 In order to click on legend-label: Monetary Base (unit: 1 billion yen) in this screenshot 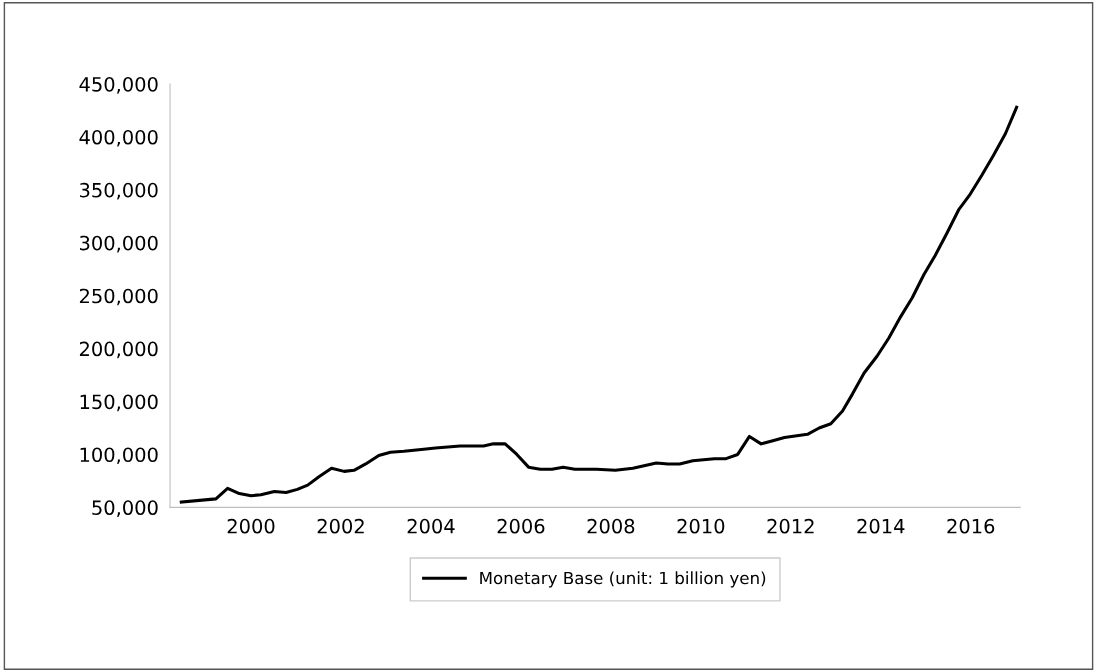, I will do `click(623, 579)`.